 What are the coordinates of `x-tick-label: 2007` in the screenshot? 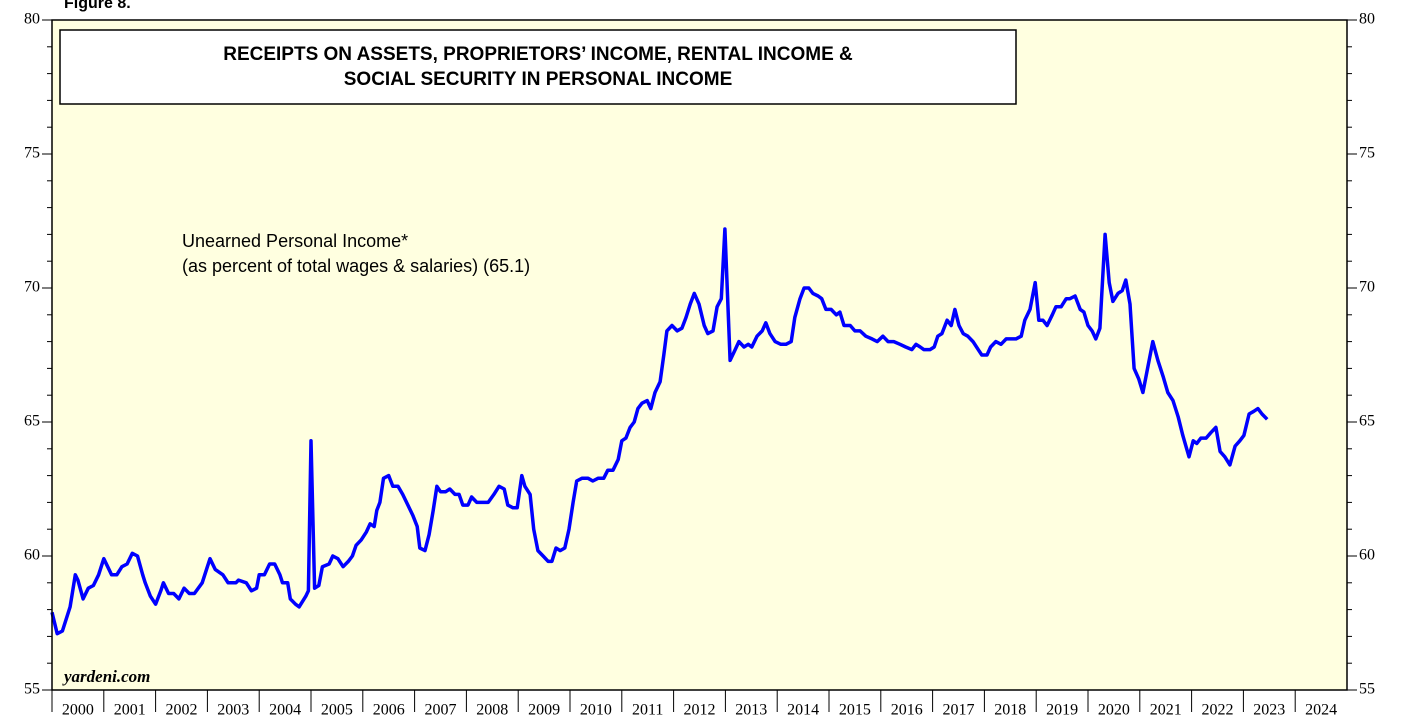 It's located at (441, 710).